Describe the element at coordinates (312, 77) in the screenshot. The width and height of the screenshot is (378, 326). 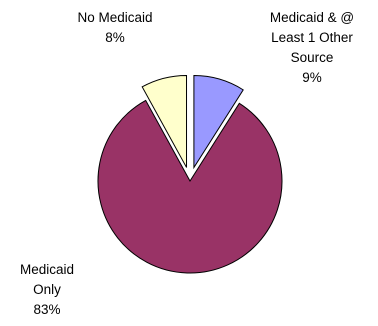
I see `slice-value-label: 9%` at that location.